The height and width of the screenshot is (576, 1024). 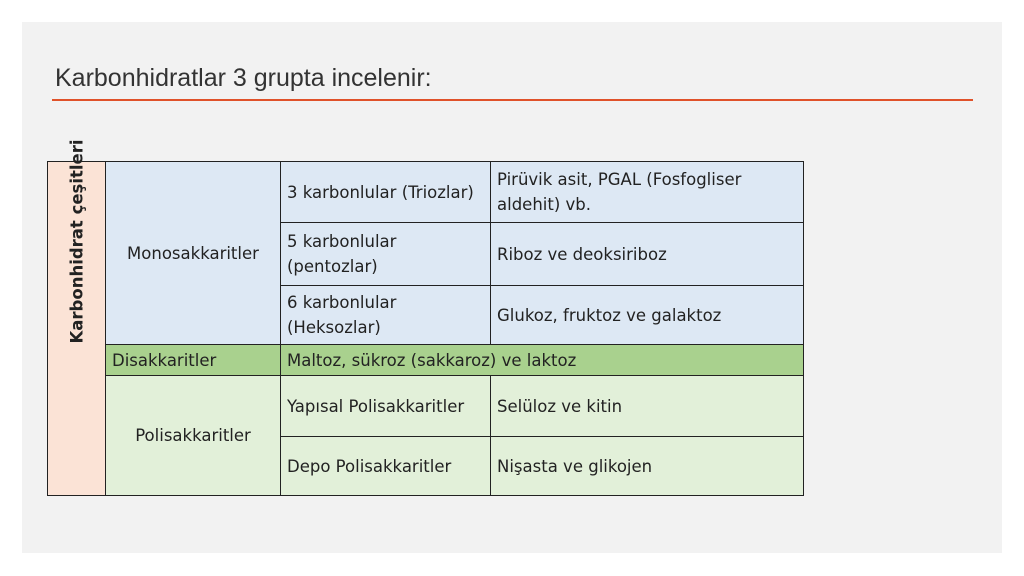 I want to click on di-examples: Maltoz, sükroz (sakkaroz) ve laktoz, so click(x=542, y=360).